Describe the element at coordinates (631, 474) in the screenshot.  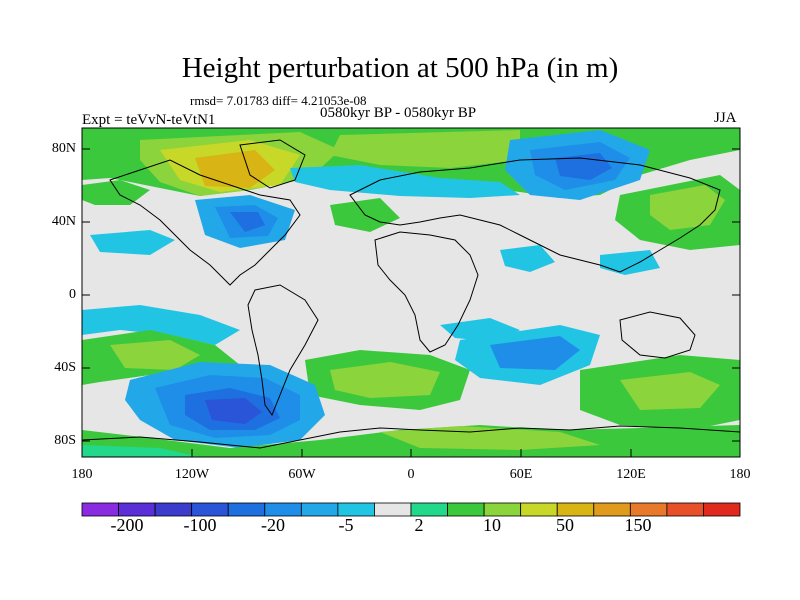
I see `lon-label-120e: 120E` at that location.